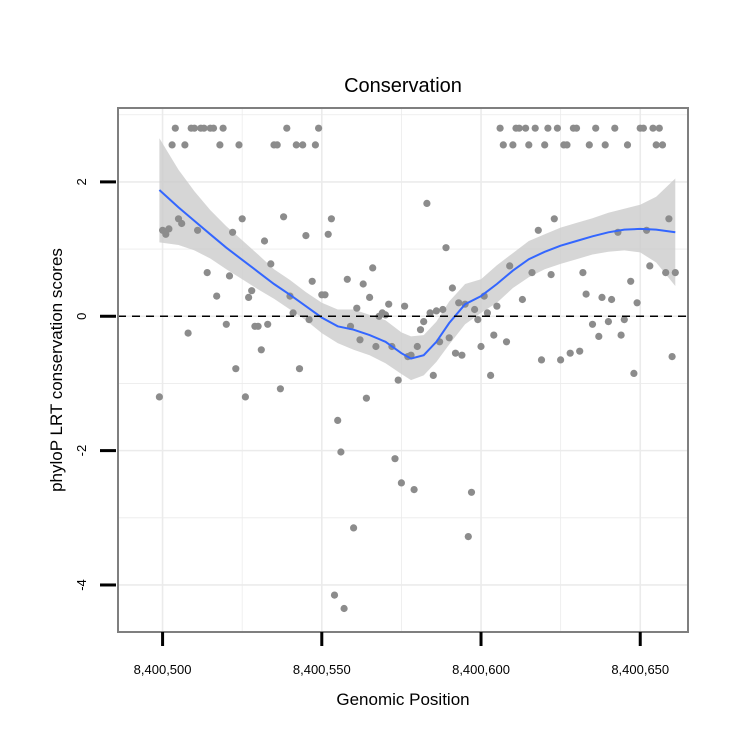 The height and width of the screenshot is (750, 750). What do you see at coordinates (56, 370) in the screenshot?
I see `y-axis-title: phyloP LRT conservation scores` at bounding box center [56, 370].